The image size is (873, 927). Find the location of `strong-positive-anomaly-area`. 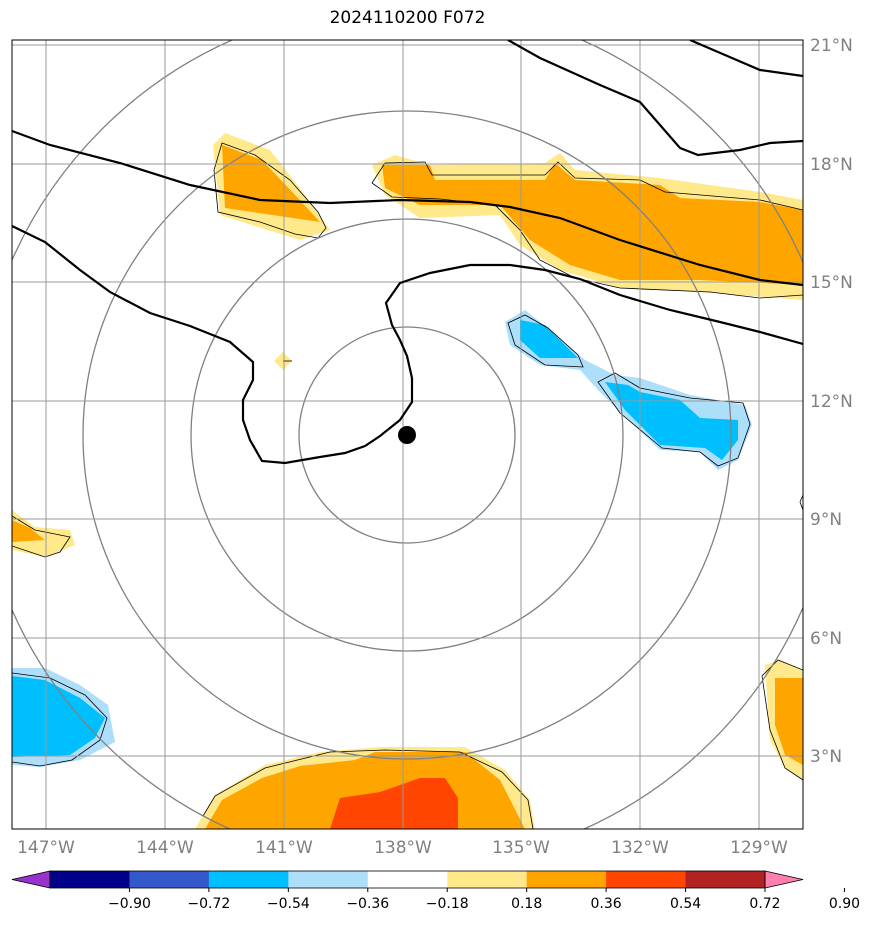

strong-positive-anomaly-area is located at coordinates (394, 803).